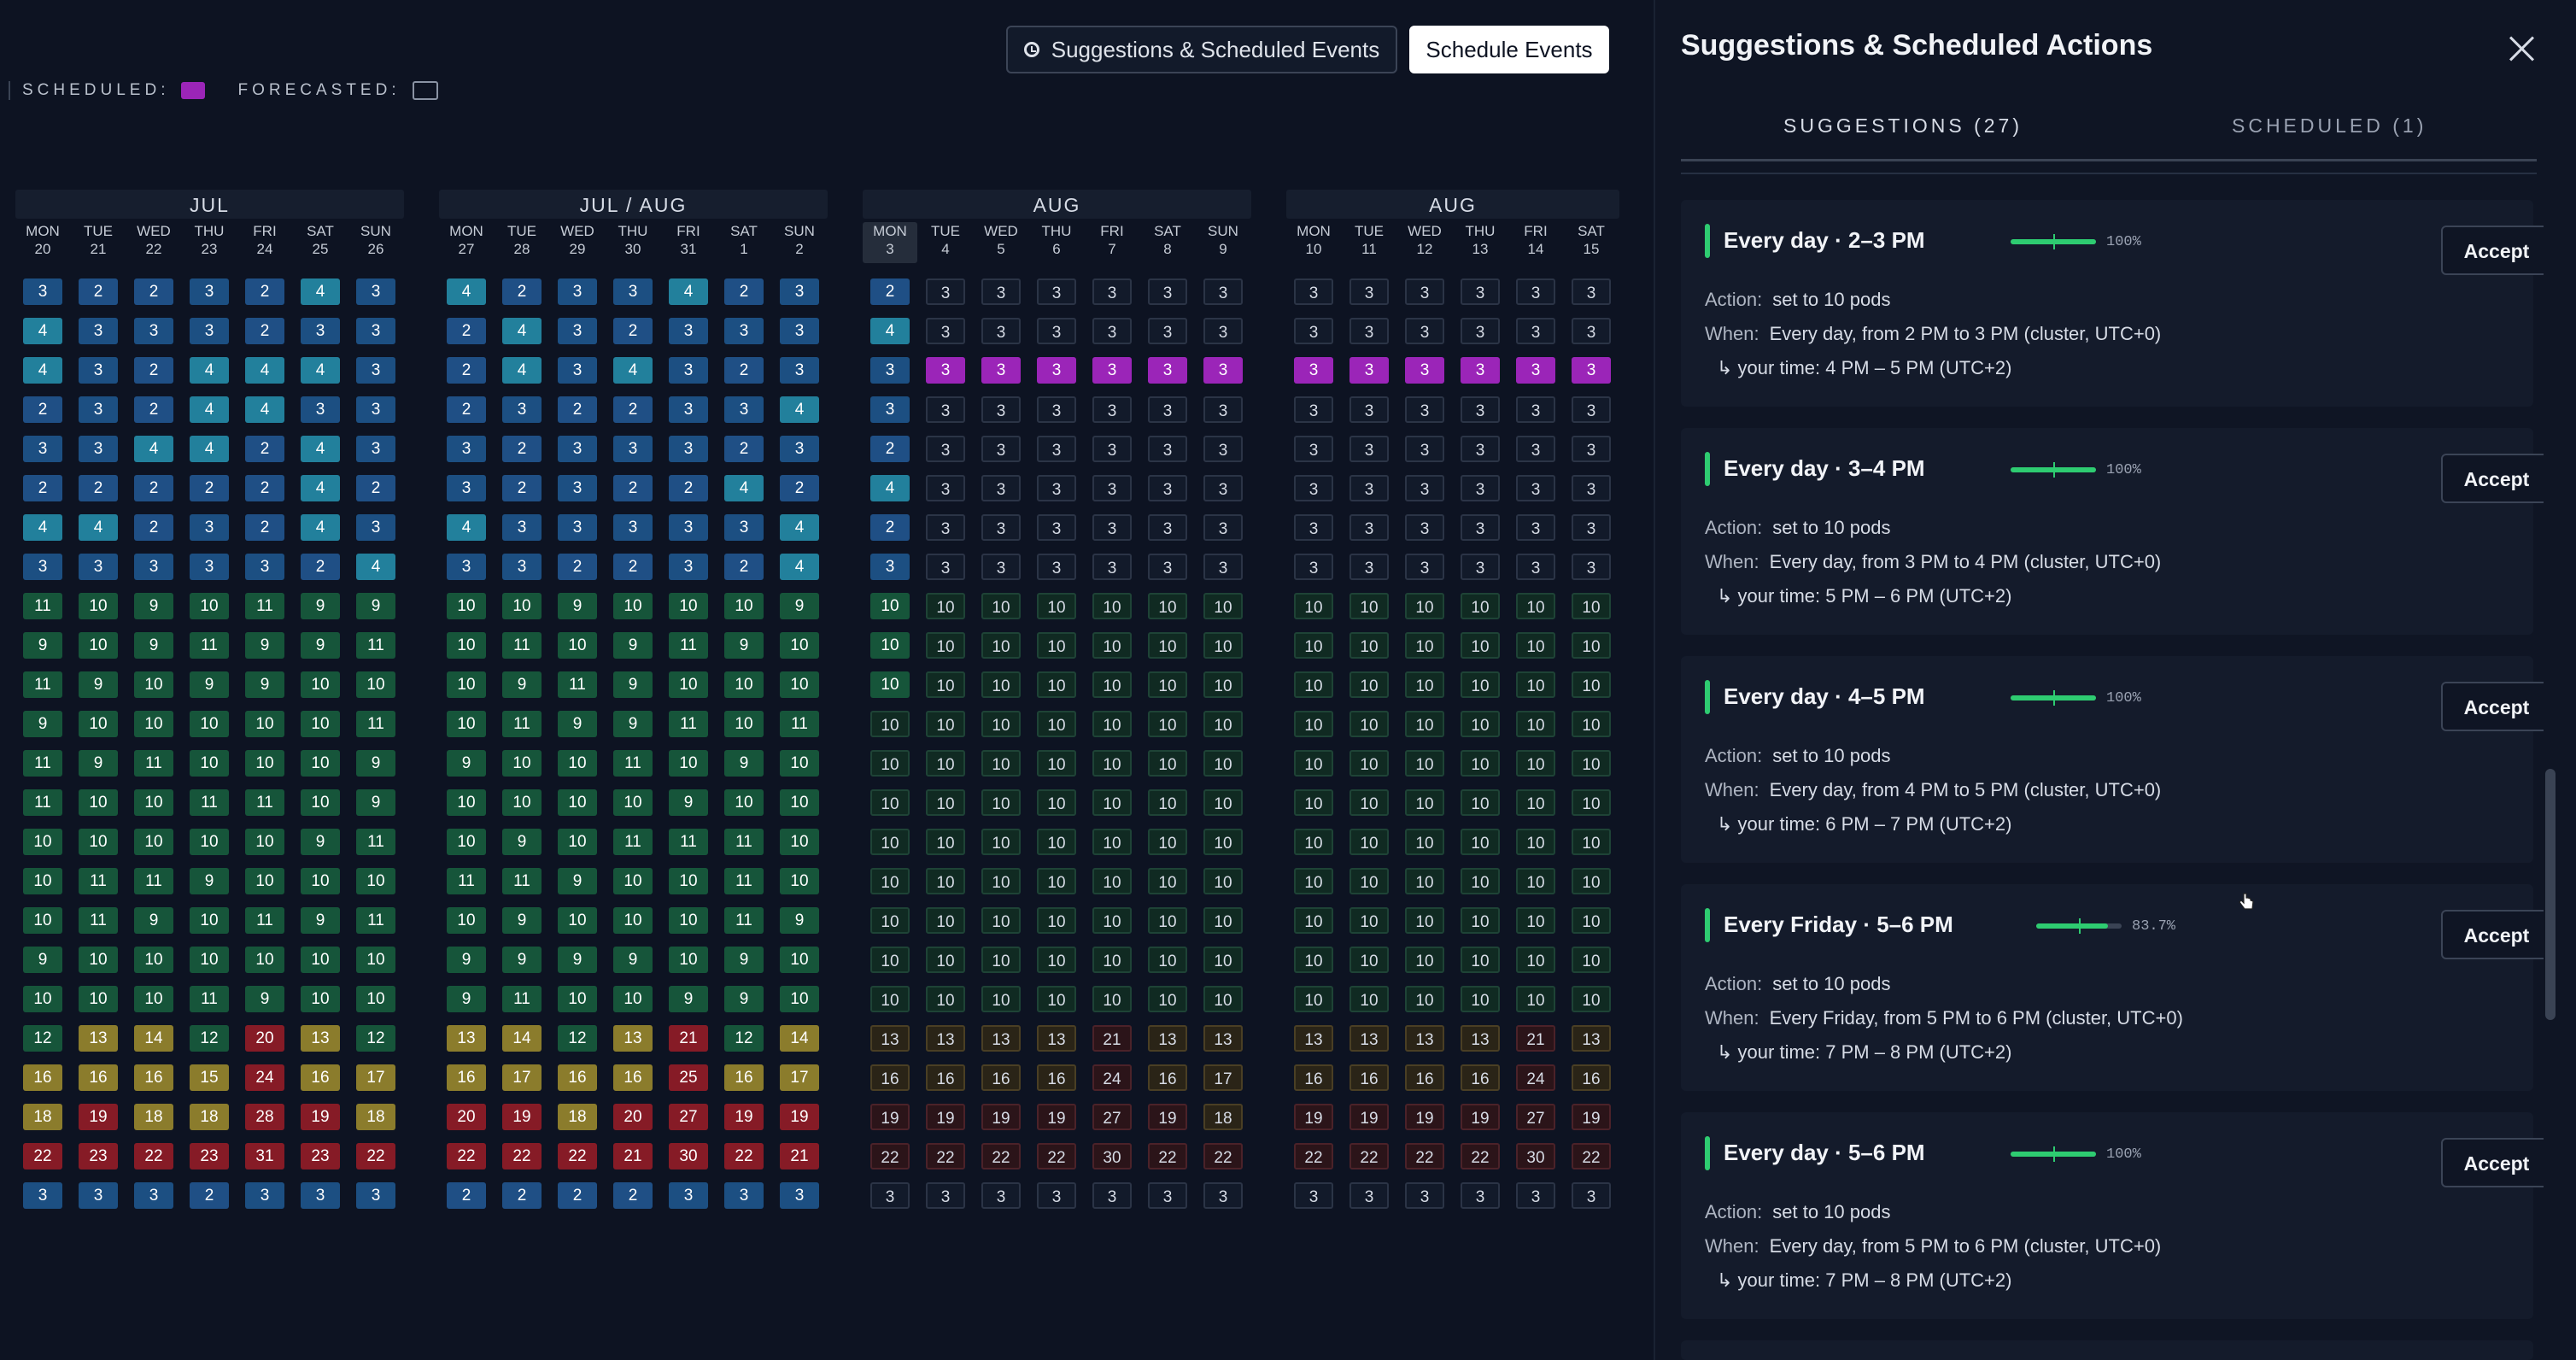 This screenshot has width=2576, height=1360. What do you see at coordinates (633, 1117) in the screenshot?
I see `heatmap-cell: 20` at bounding box center [633, 1117].